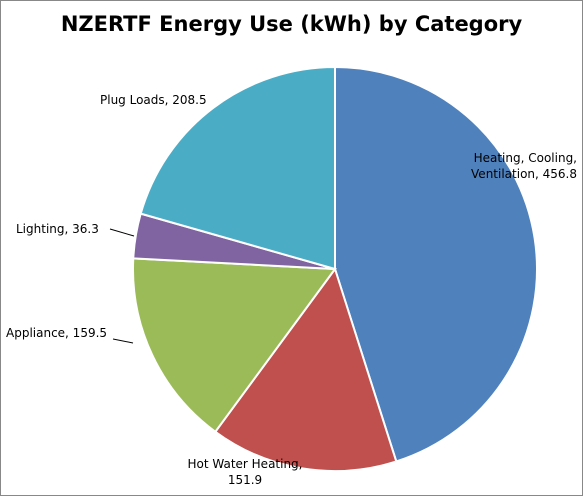  What do you see at coordinates (57, 333) in the screenshot?
I see `data-label: Appliance, 159.5` at bounding box center [57, 333].